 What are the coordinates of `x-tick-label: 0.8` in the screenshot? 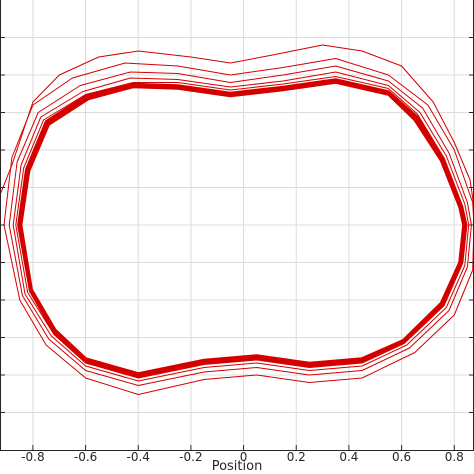 It's located at (454, 457).